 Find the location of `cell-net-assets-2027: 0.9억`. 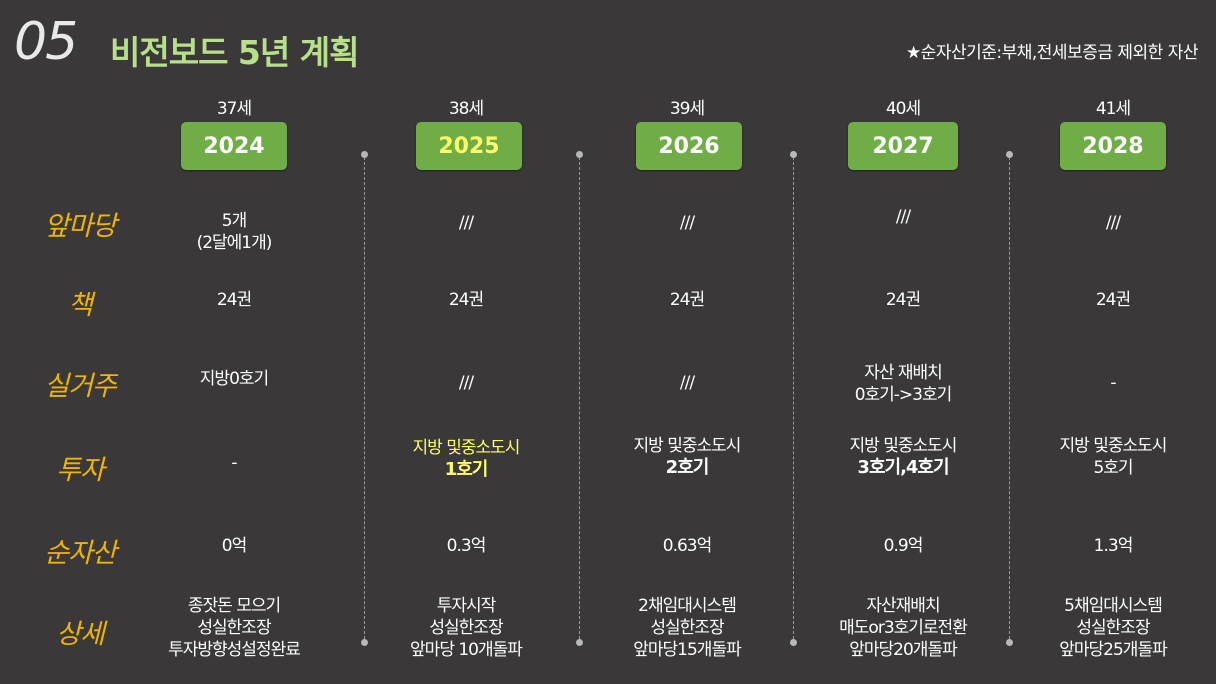

cell-net-assets-2027: 0.9억 is located at coordinates (903, 546).